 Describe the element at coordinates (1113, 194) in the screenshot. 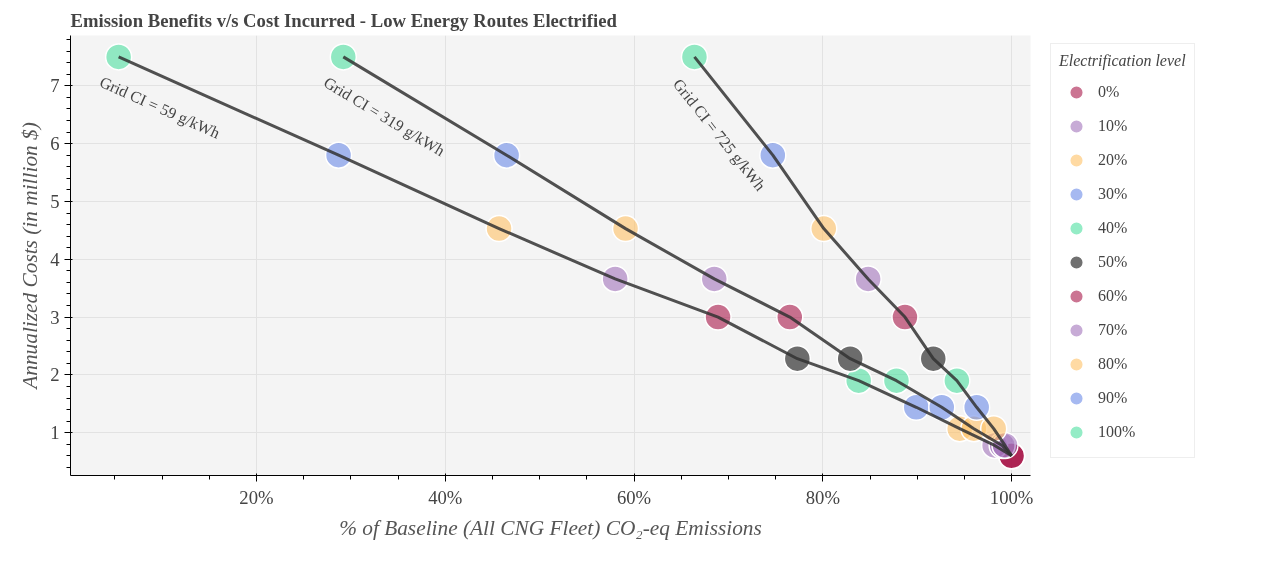

I see `legend-label: 30%` at that location.